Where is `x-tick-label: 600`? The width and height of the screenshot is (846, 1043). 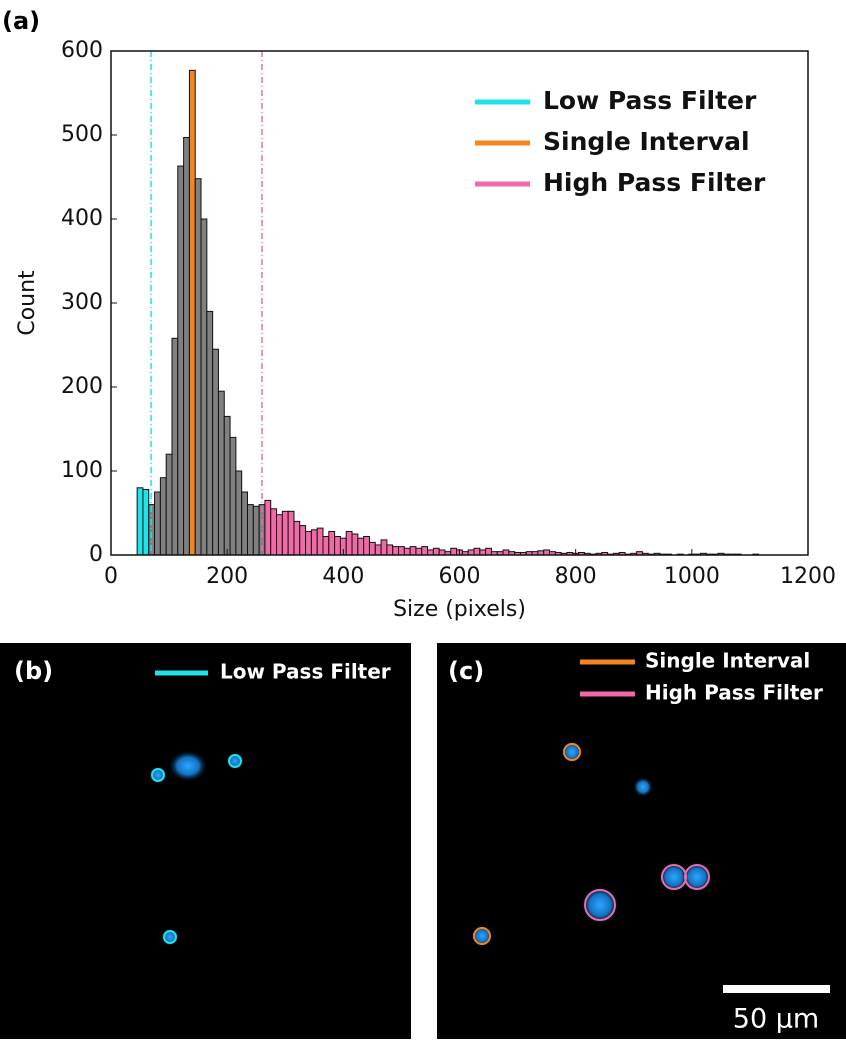
x-tick-label: 600 is located at coordinates (460, 576).